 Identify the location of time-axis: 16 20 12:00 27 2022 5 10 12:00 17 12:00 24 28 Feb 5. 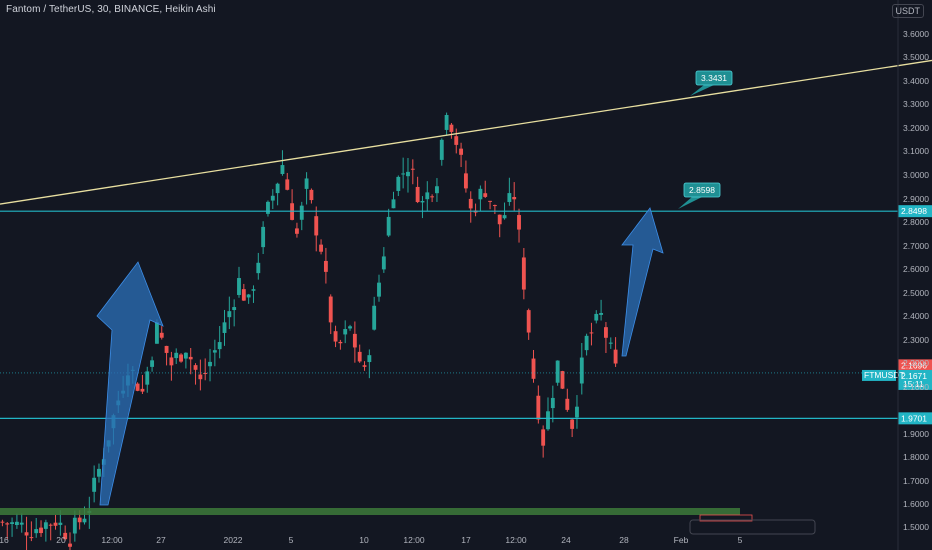
(371, 540).